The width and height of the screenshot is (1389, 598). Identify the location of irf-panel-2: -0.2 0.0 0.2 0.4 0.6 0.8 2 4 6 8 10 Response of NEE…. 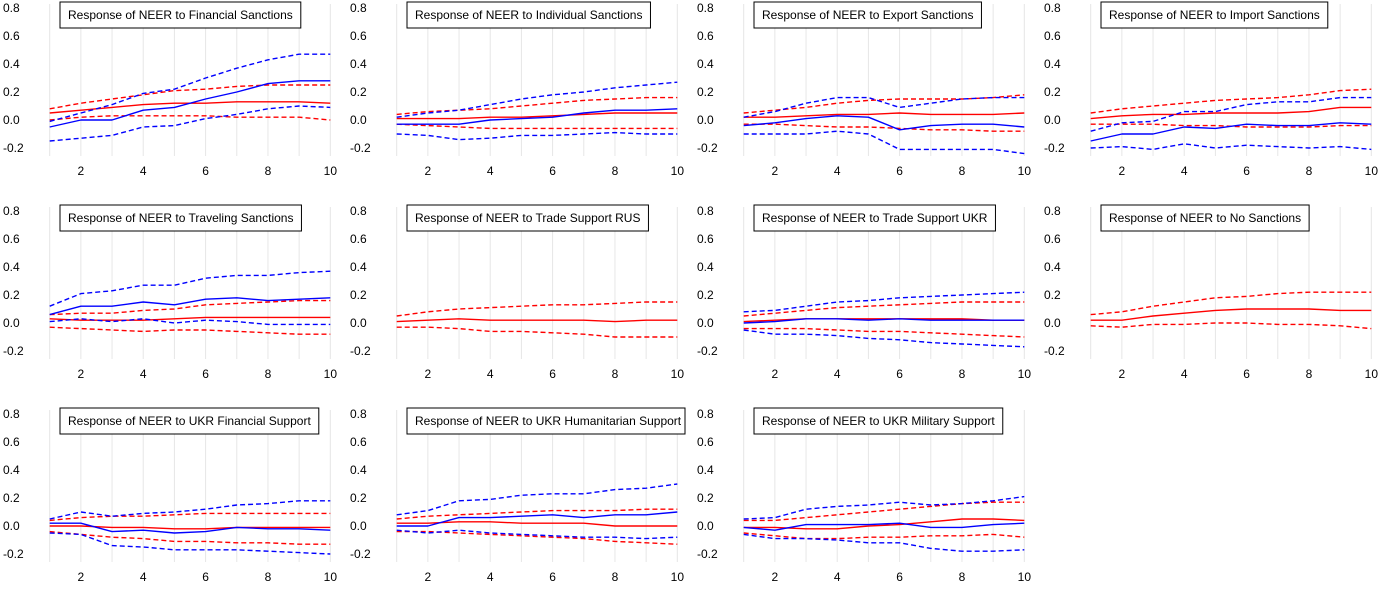
(517, 89).